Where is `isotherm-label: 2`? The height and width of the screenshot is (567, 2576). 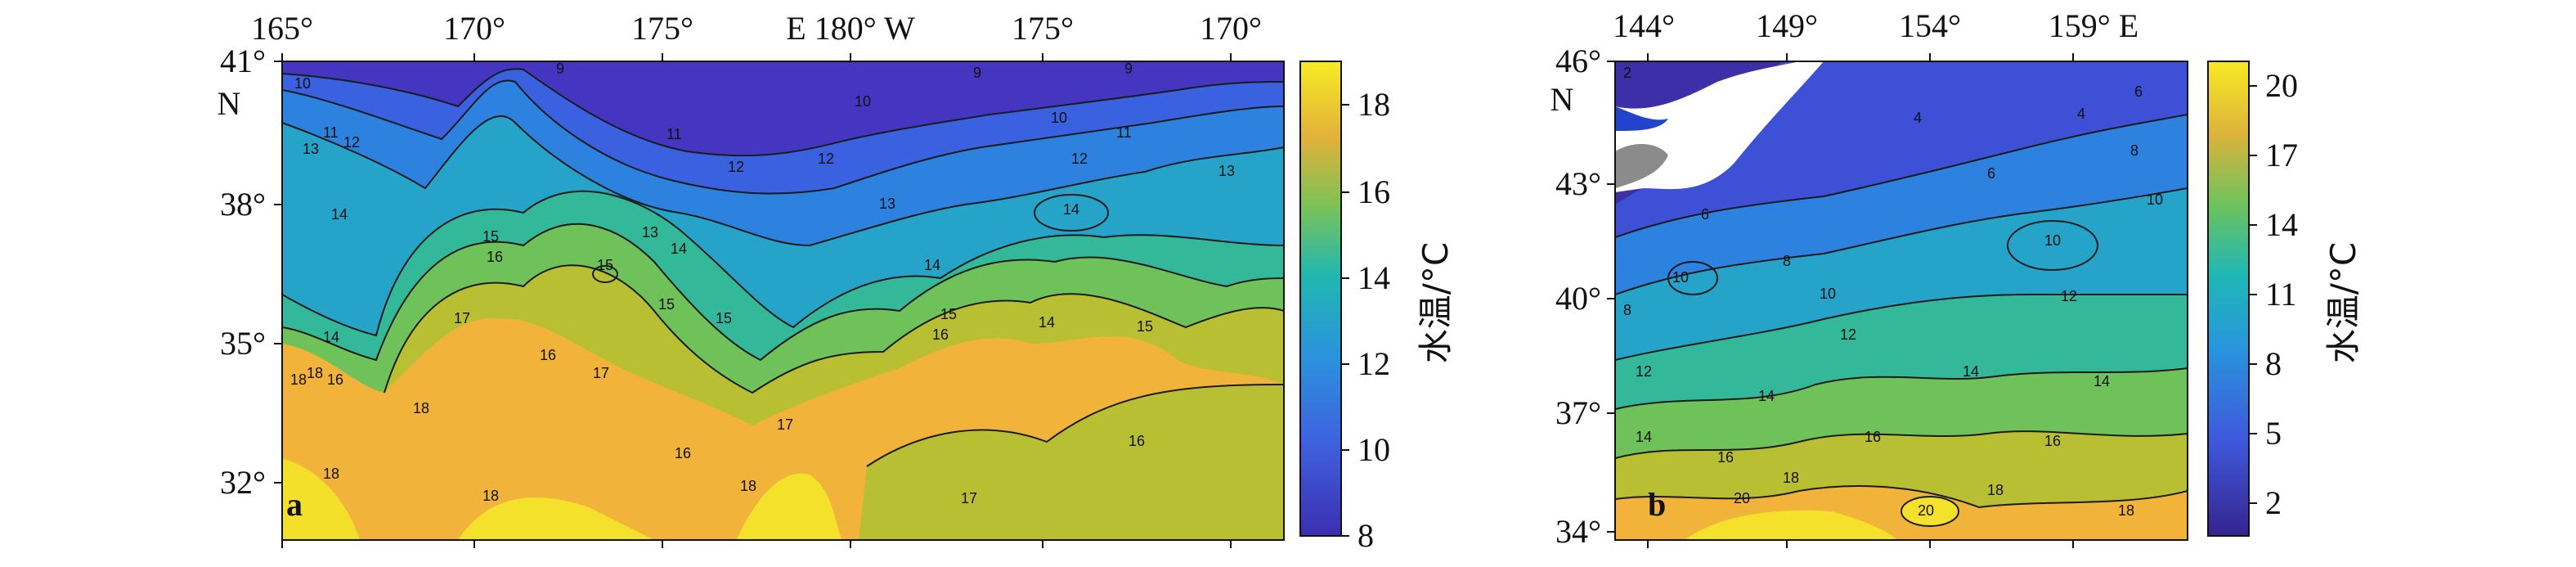 isotherm-label: 2 is located at coordinates (1627, 73).